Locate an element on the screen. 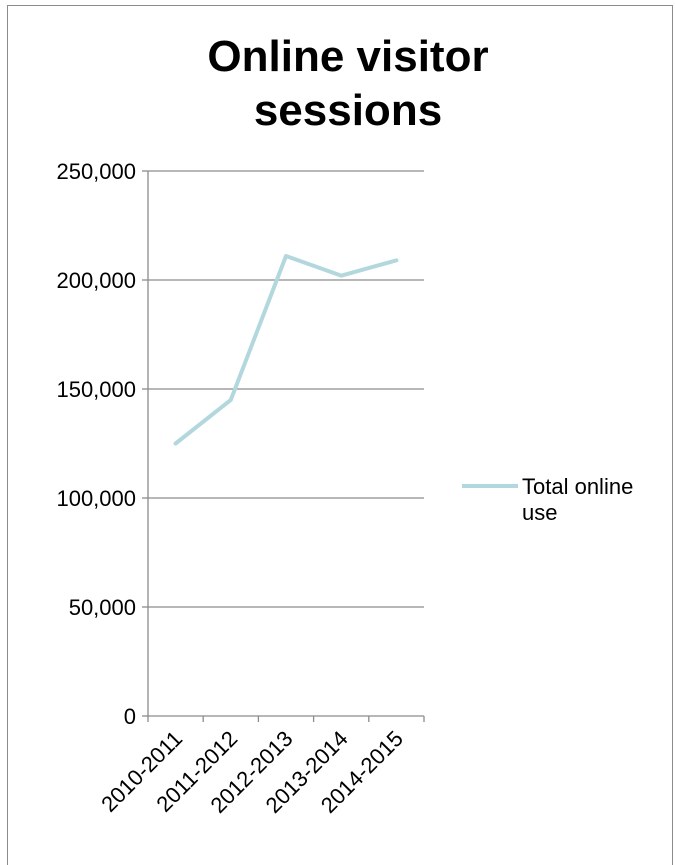  y-tick-label: 250,000 is located at coordinates (96, 171).